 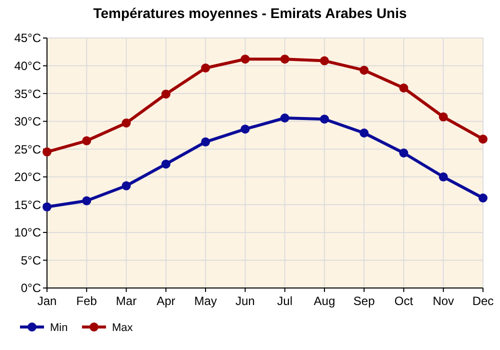 What do you see at coordinates (28, 93) in the screenshot?
I see `y-tick-label: 35°C` at bounding box center [28, 93].